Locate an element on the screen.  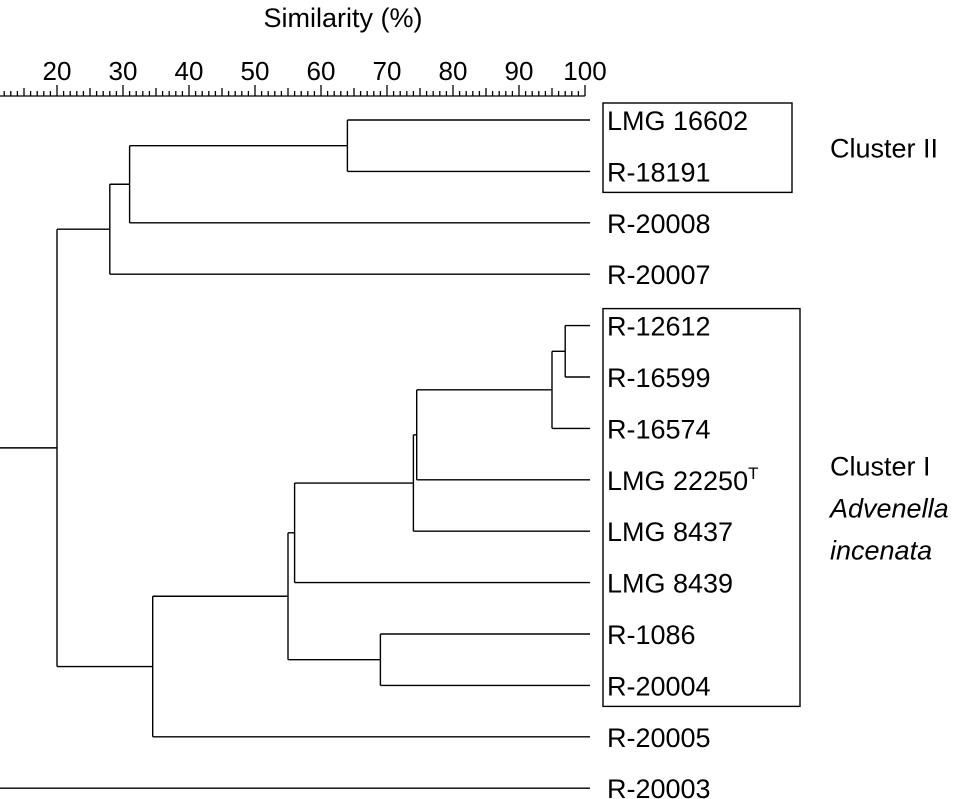
leaf-label: R-20008 is located at coordinates (659, 224).